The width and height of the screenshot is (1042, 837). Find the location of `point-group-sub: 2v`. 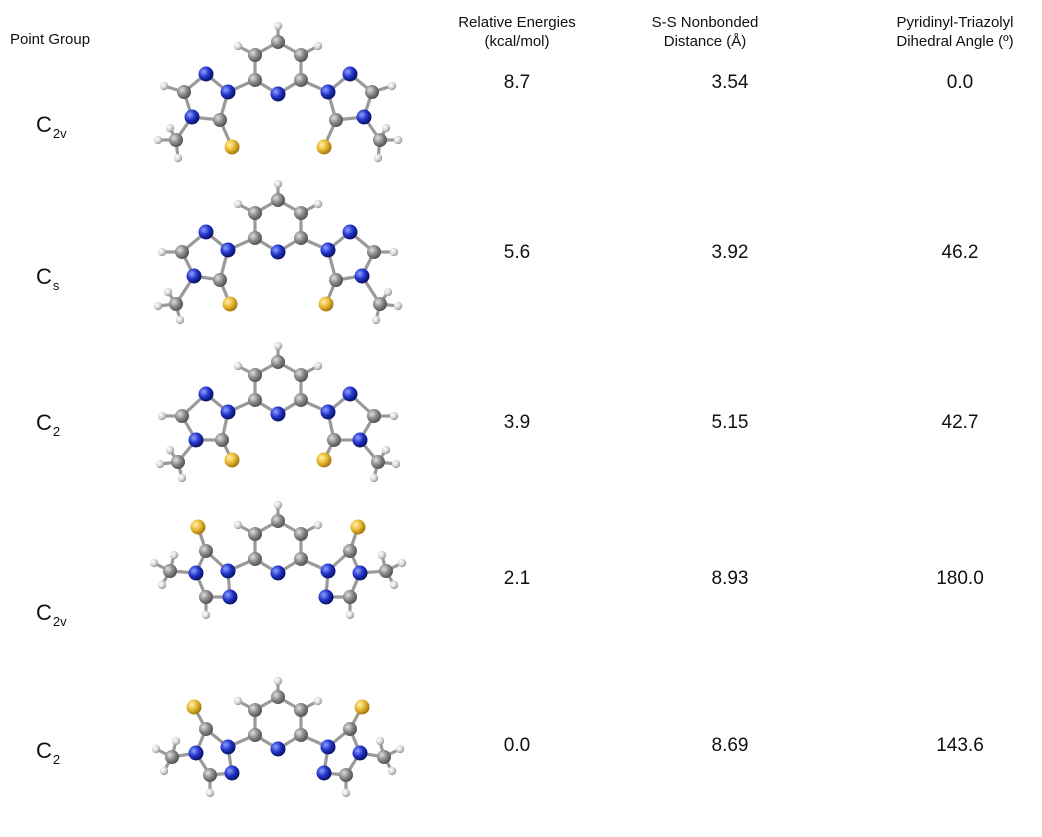

point-group-sub: 2v is located at coordinates (59, 621).